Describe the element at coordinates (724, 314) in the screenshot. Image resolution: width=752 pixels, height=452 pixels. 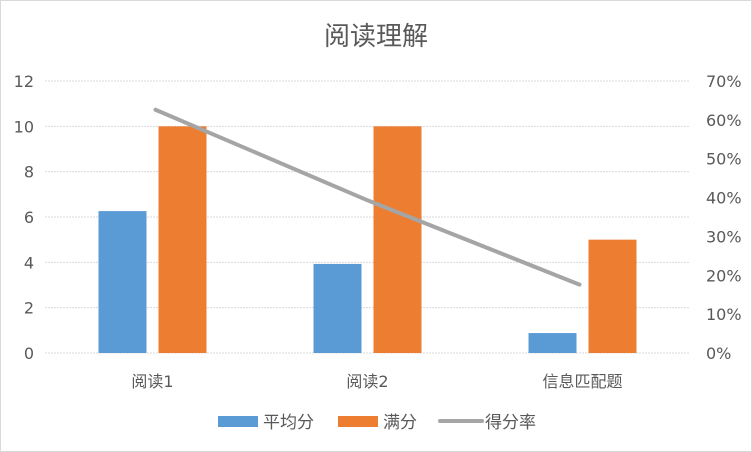
I see `right-tick-label: 10%` at that location.